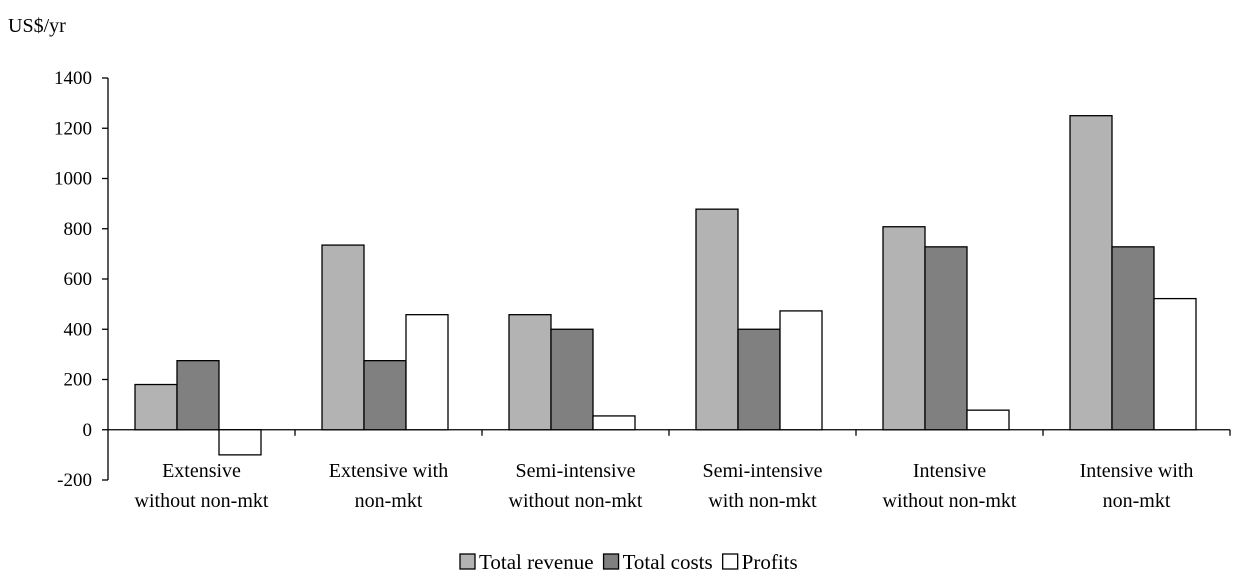 The width and height of the screenshot is (1233, 588). Describe the element at coordinates (73, 128) in the screenshot. I see `y-tick-label: 1200` at that location.